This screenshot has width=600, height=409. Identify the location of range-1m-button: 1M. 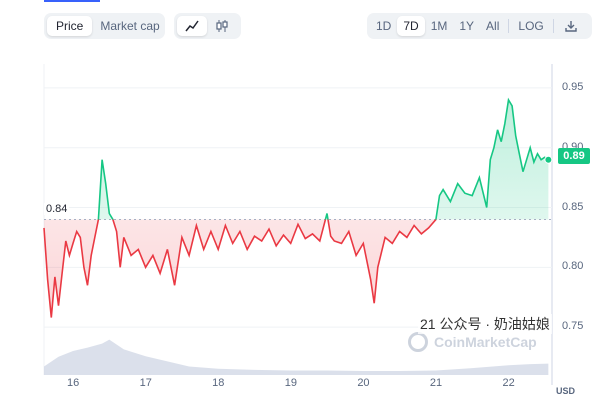
(439, 26).